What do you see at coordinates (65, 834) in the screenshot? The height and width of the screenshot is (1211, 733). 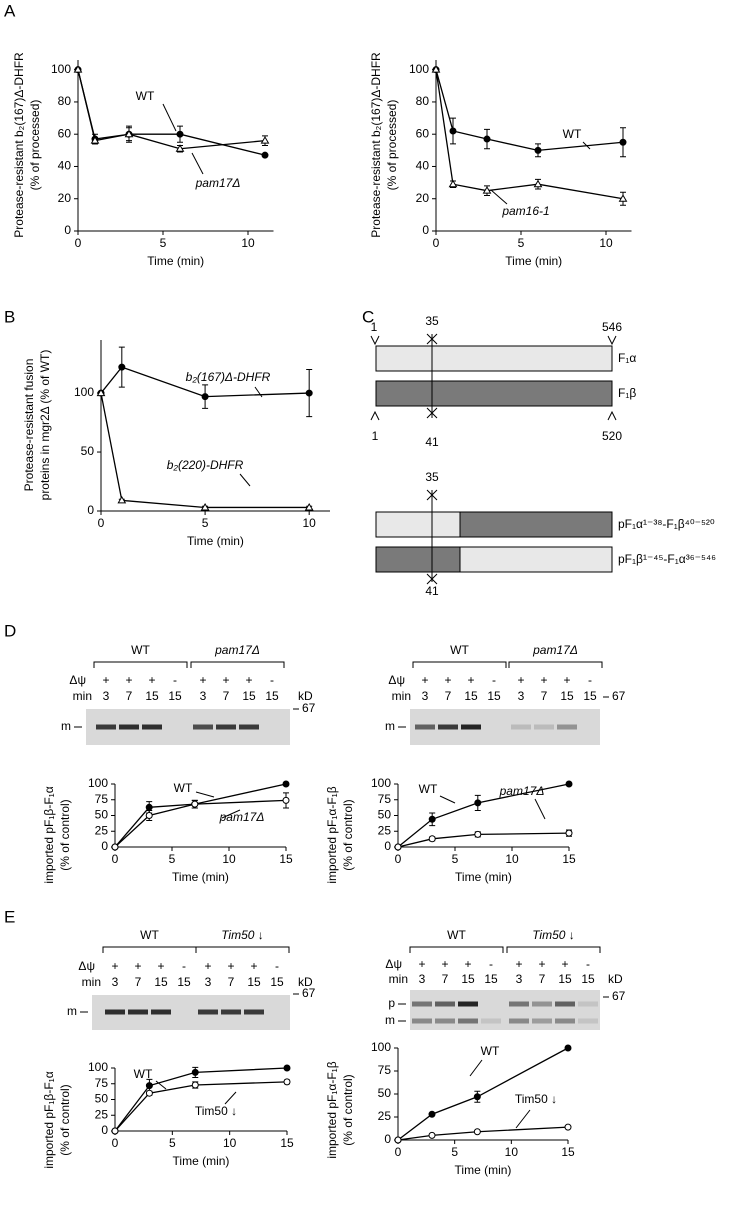 I see `y-axis-label: (% of control)` at bounding box center [65, 834].